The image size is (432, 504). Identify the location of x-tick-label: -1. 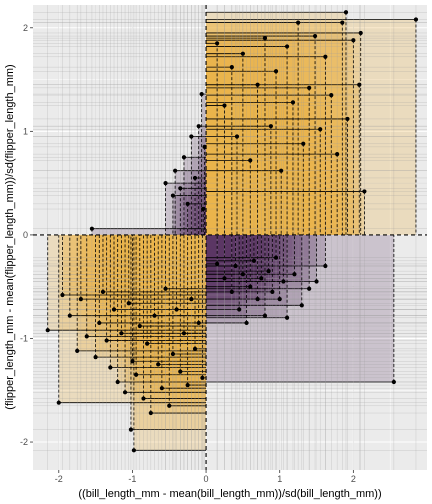
(132, 479).